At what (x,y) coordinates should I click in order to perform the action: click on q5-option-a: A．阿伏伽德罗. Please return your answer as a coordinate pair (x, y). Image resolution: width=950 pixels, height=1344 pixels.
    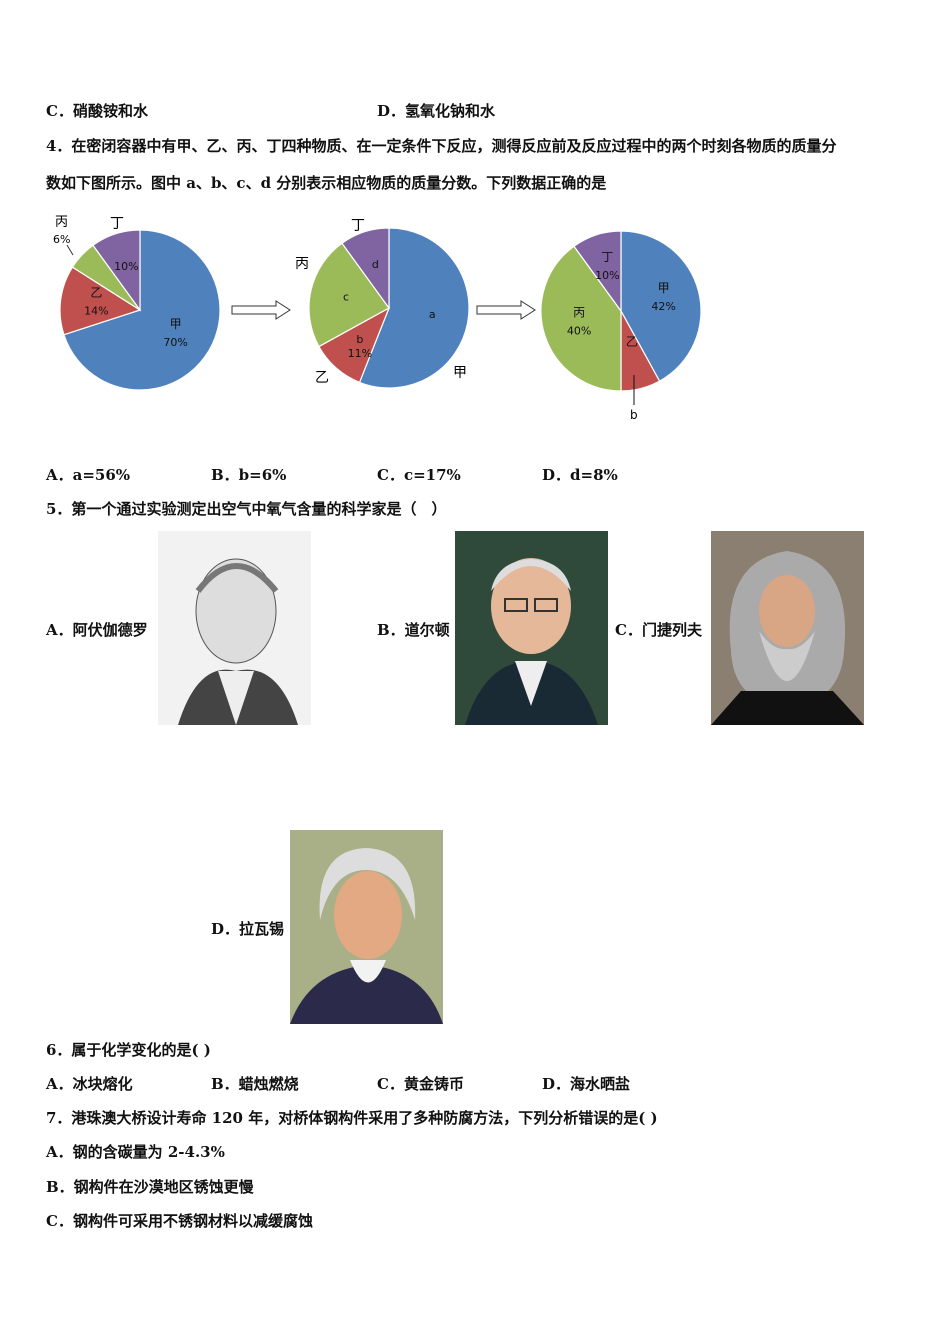
    Looking at the image, I should click on (97, 630).